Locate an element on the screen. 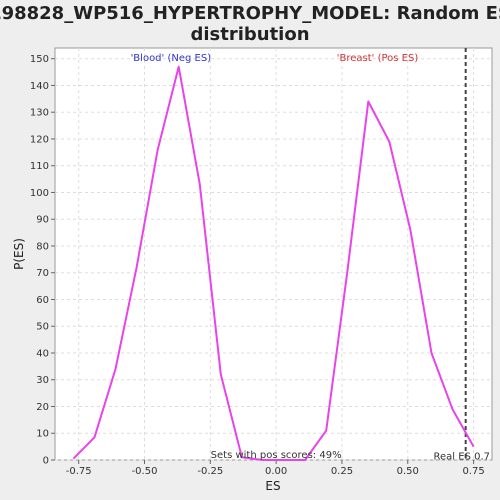 This screenshot has width=500, height=500. y-tick-label: 140 is located at coordinates (39, 86).